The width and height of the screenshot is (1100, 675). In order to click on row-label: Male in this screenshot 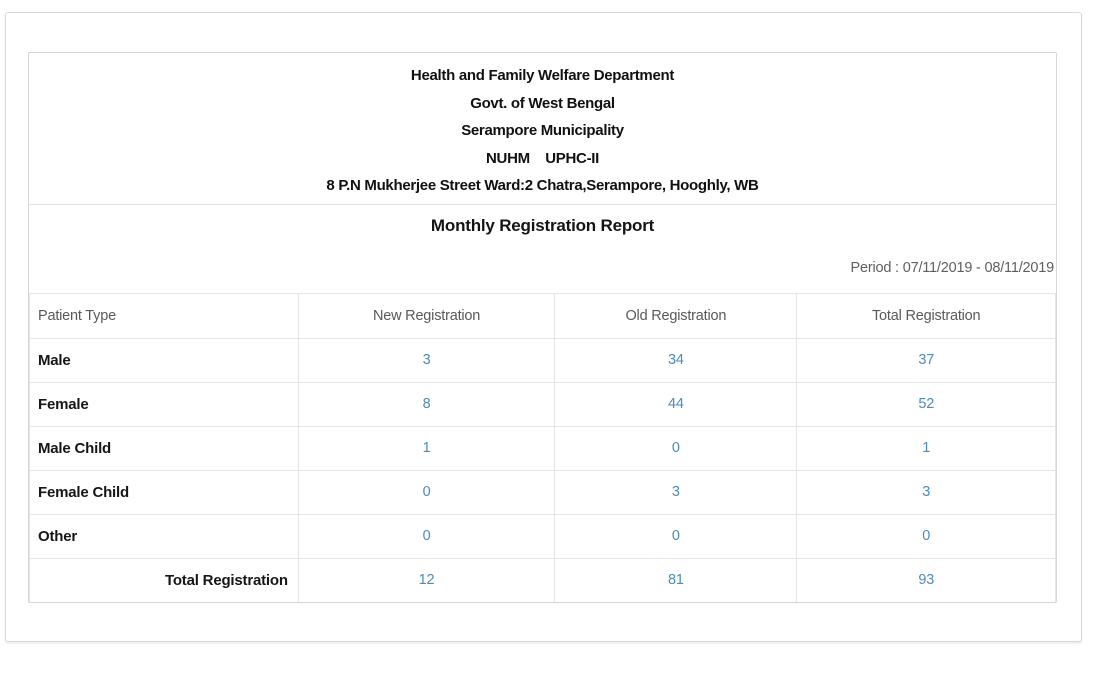, I will do `click(164, 360)`.